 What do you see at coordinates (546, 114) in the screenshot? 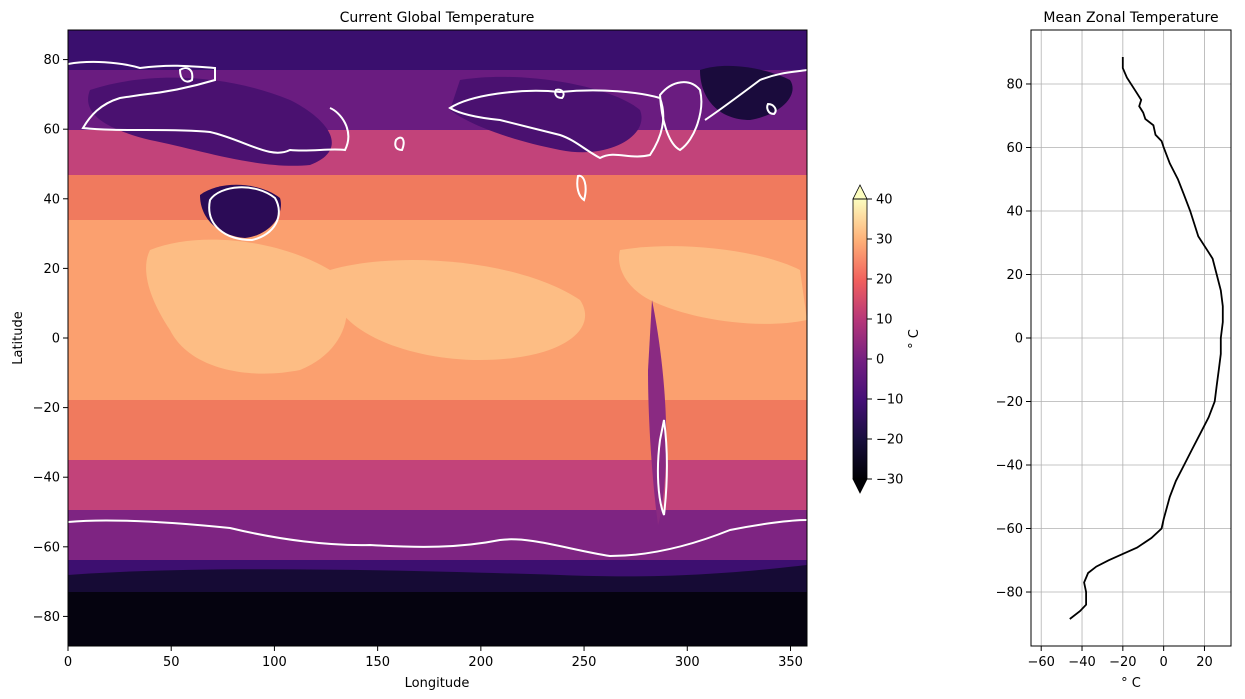
I see `cold-region-north-america` at bounding box center [546, 114].